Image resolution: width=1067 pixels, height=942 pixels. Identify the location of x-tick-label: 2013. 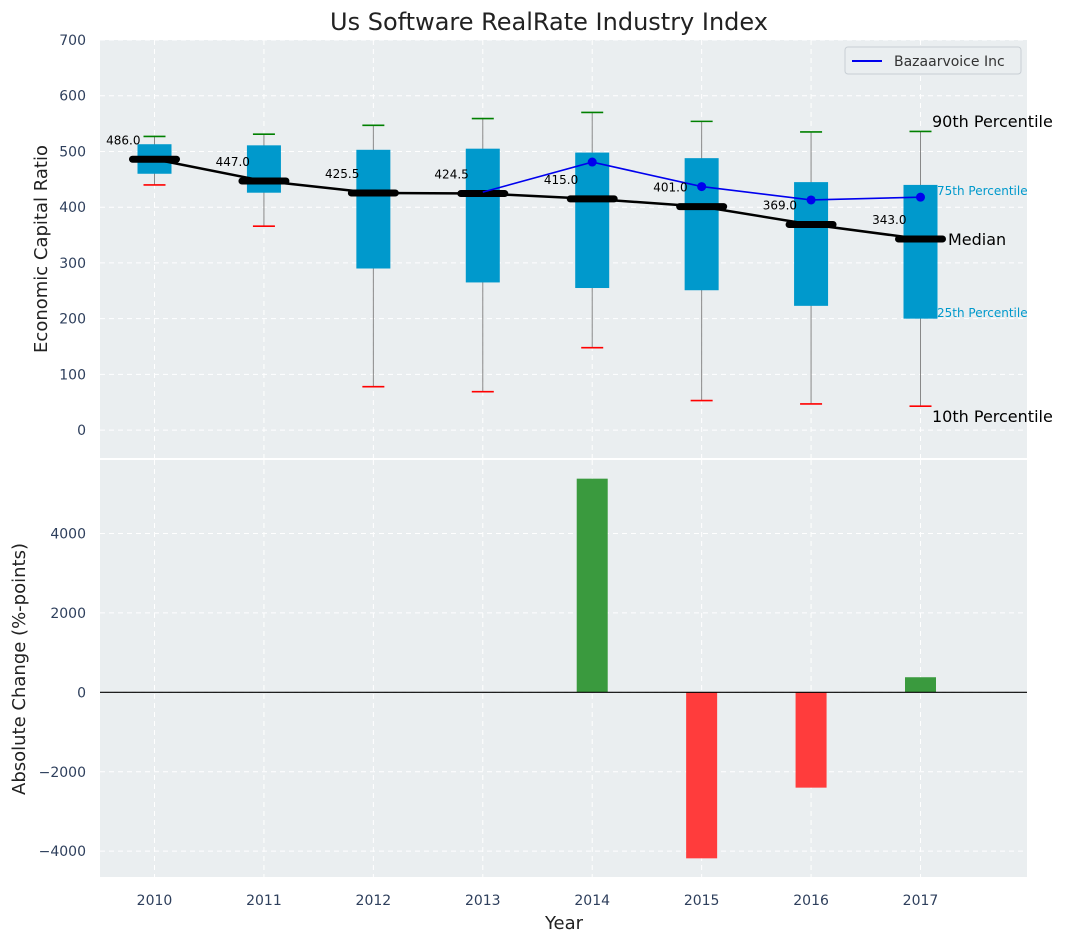
(483, 901).